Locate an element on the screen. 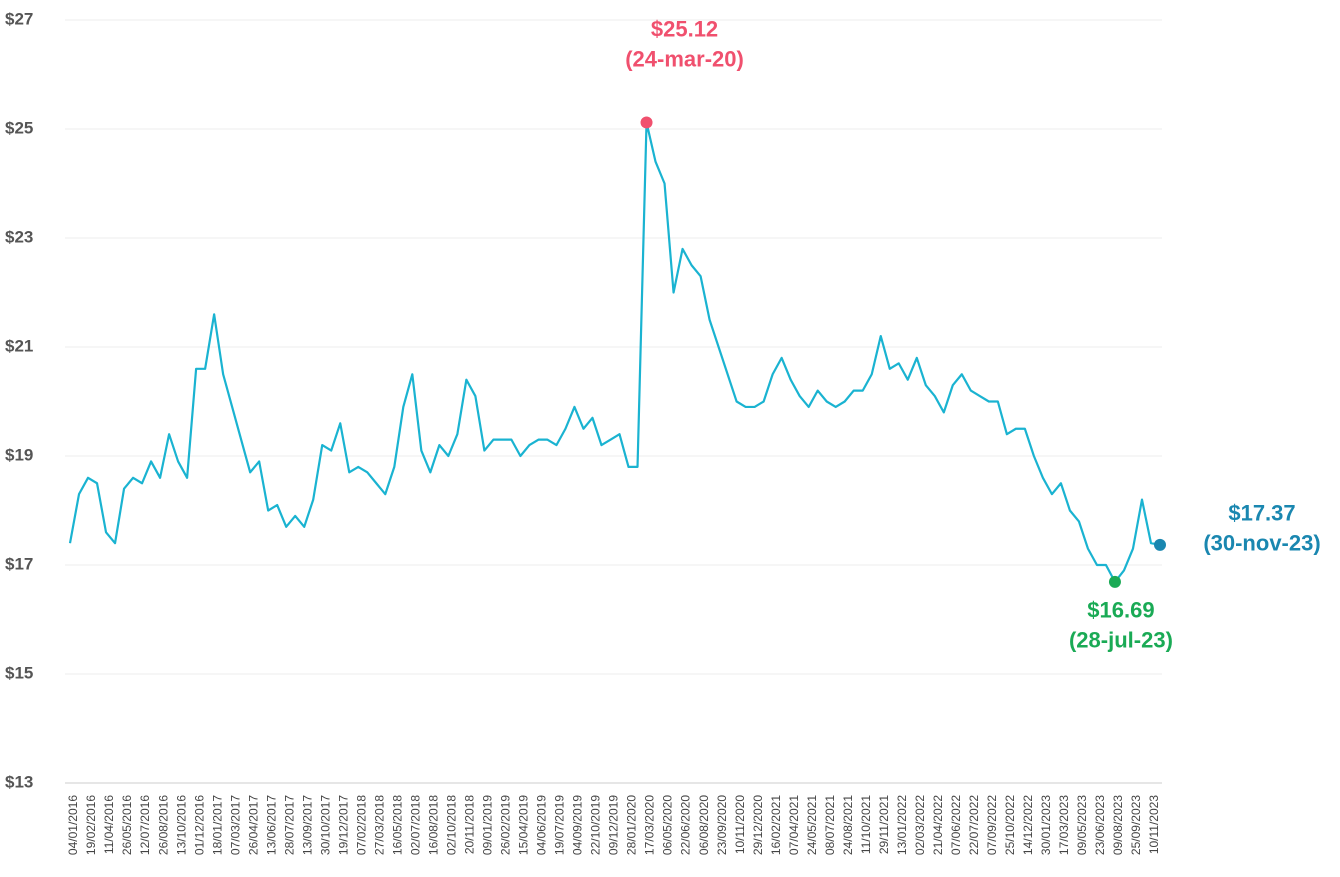  x-tick-label: 09/08/2023 is located at coordinates (1118, 825).